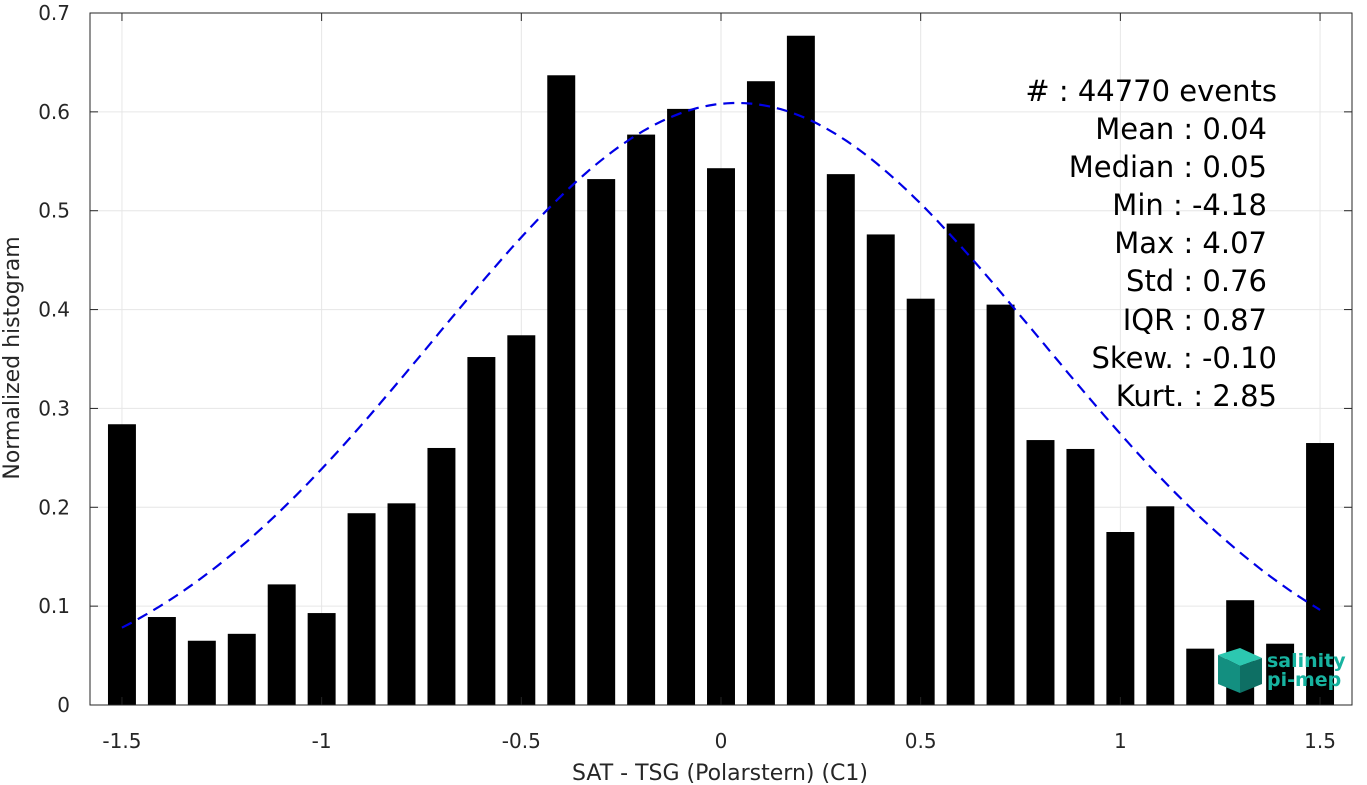  Describe the element at coordinates (1168, 167) in the screenshot. I see `stats-median: Median : 0.05` at that location.